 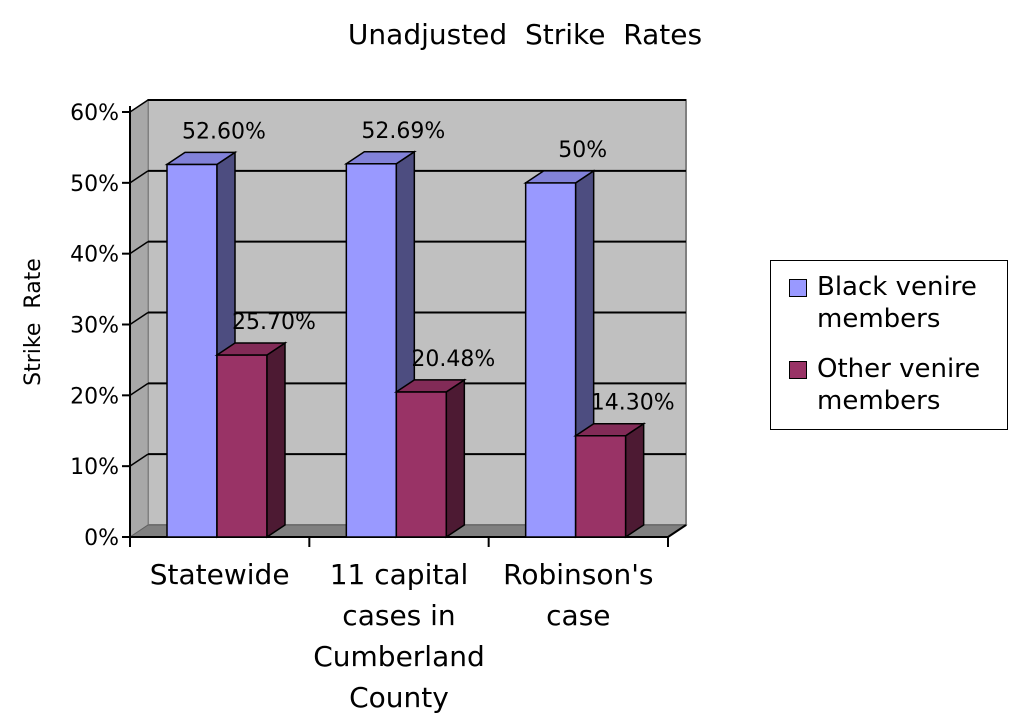 I want to click on legend-item-other-venire-members: Other venire members, so click(x=898, y=385).